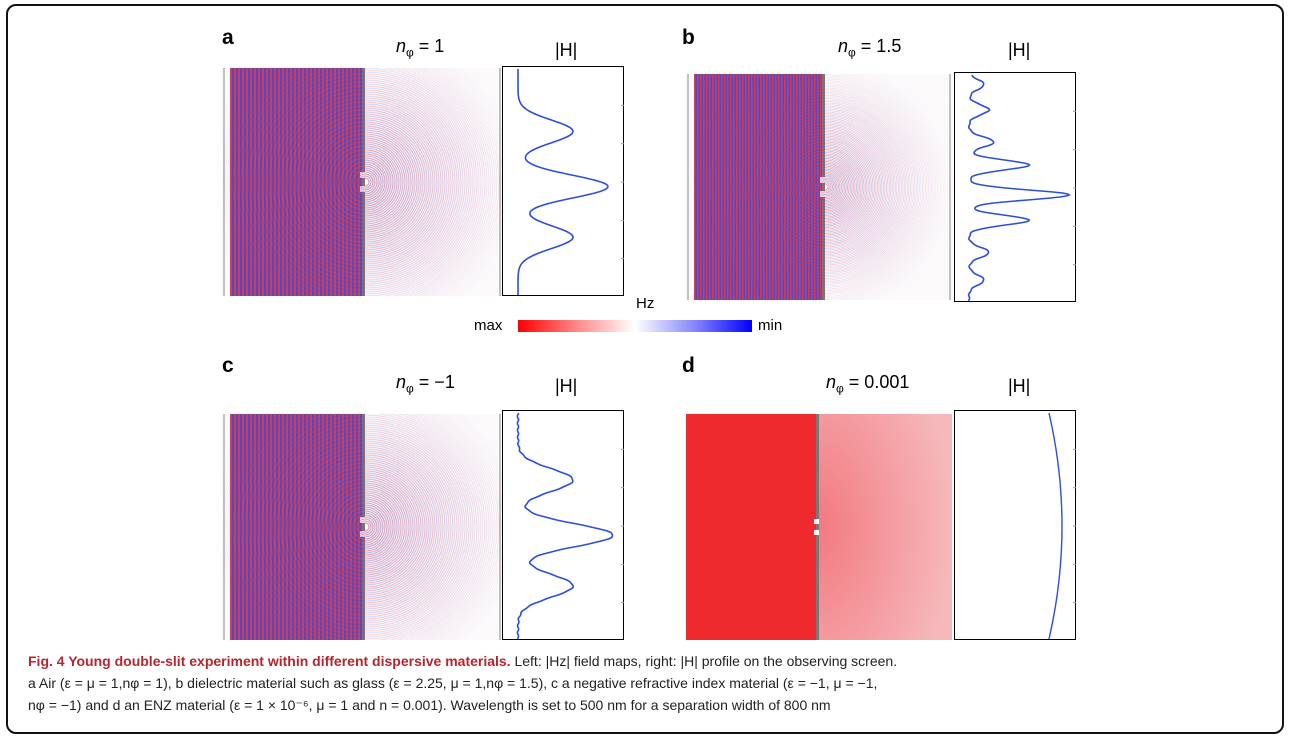 The width and height of the screenshot is (1293, 746). I want to click on panel-a-profile, so click(563, 181).